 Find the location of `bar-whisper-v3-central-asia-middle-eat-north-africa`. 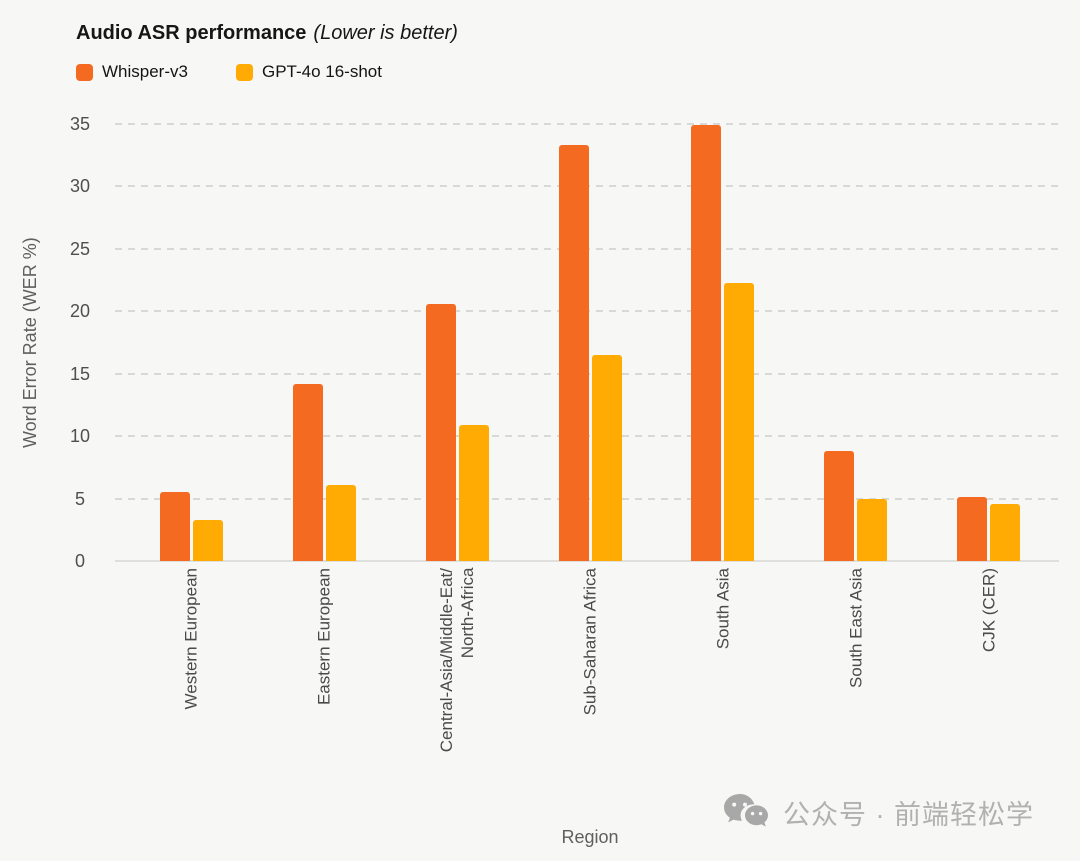

bar-whisper-v3-central-asia-middle-eat-north-africa is located at coordinates (440, 432).